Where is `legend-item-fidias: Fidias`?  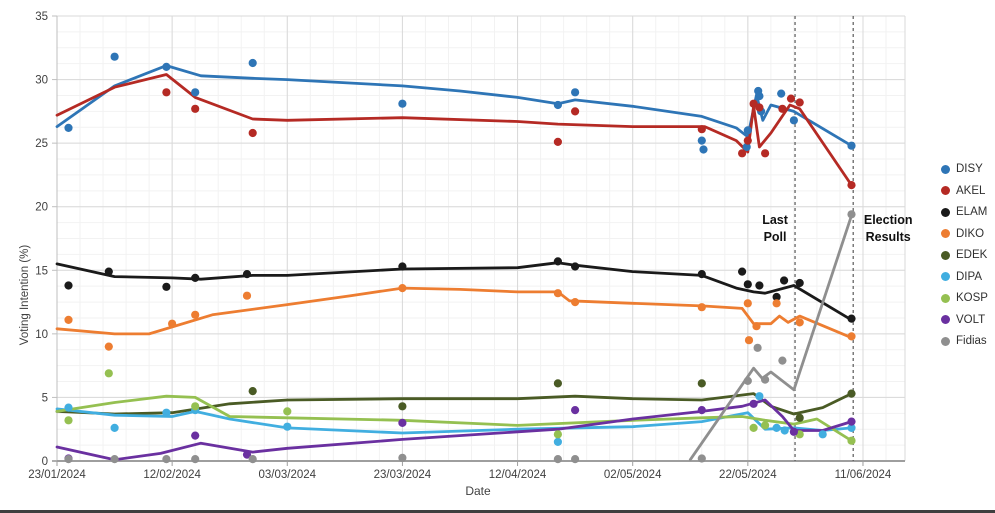
legend-item-fidias: Fidias is located at coordinates (964, 341).